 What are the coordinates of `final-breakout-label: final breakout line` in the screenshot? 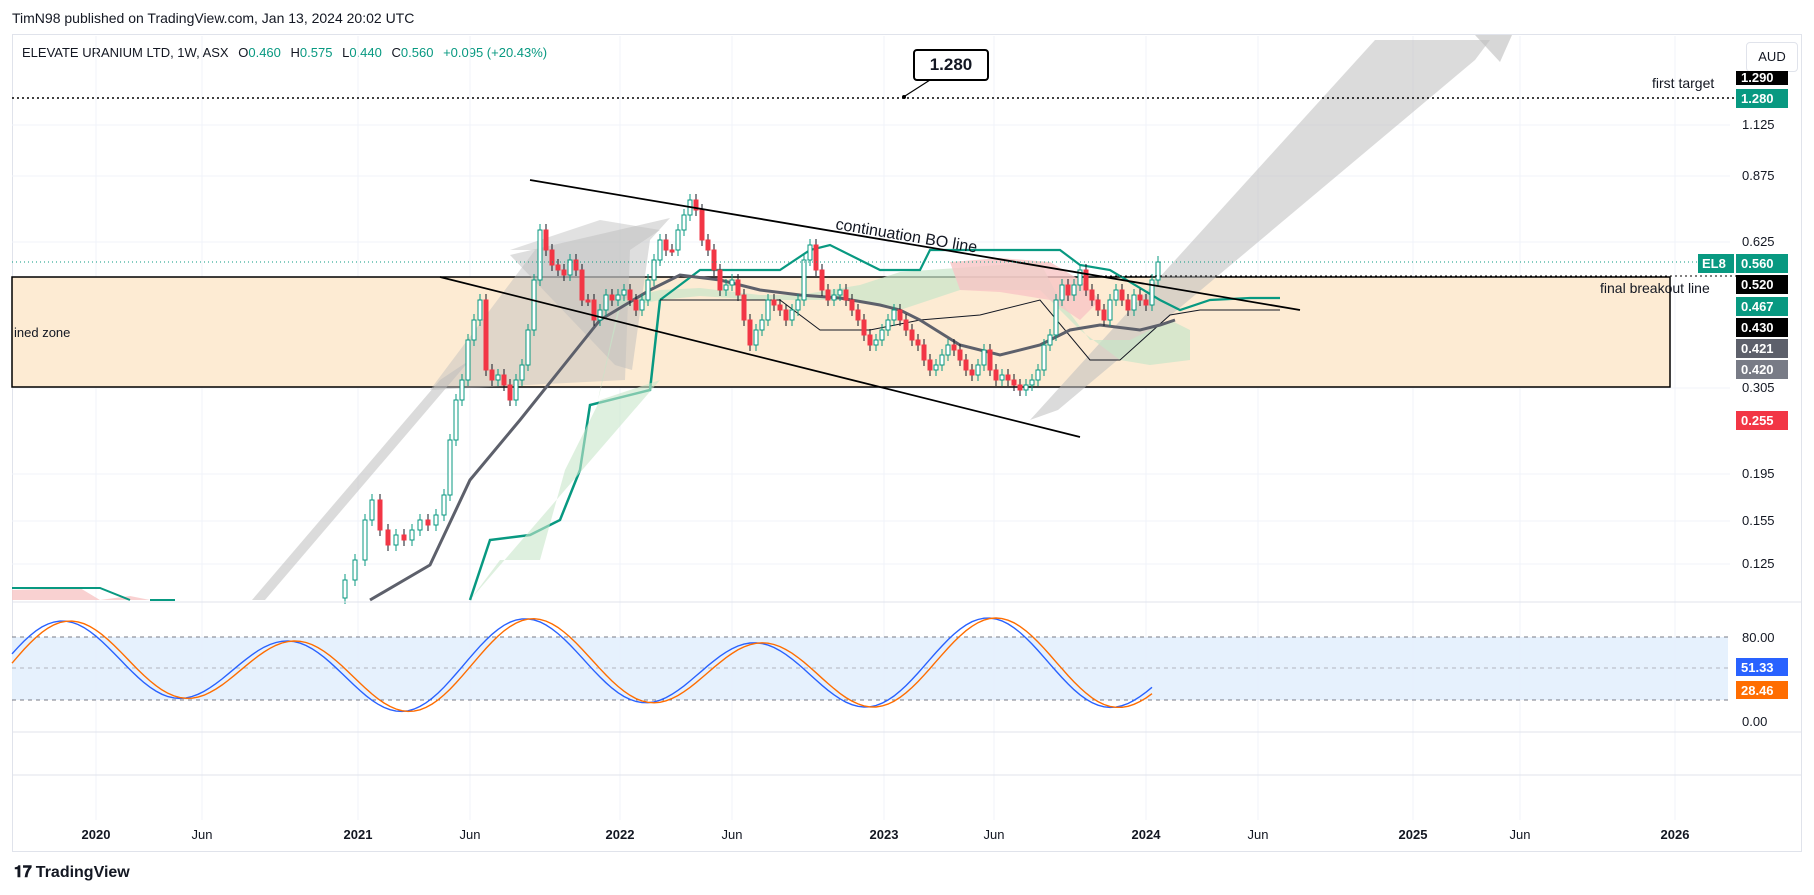 It's located at (1655, 288).